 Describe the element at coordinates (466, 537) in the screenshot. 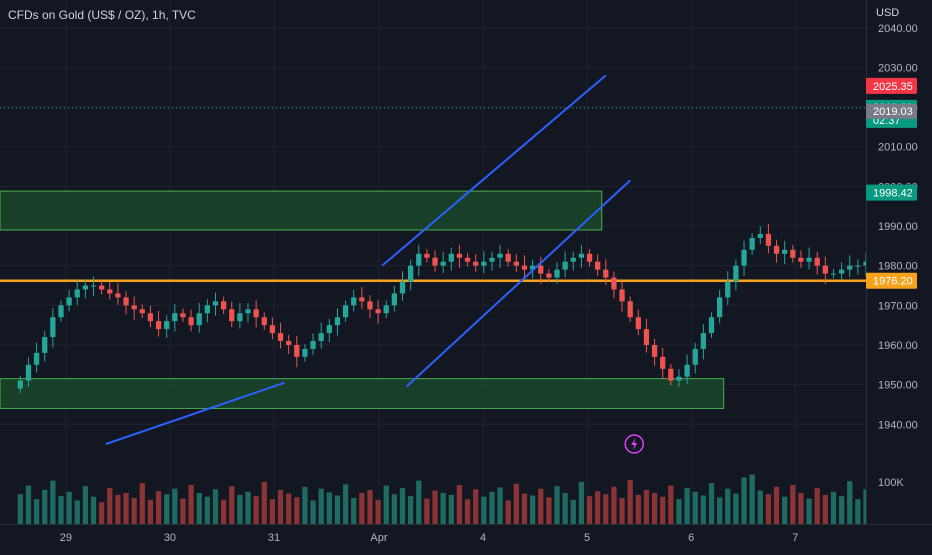

I see `time-axis` at that location.